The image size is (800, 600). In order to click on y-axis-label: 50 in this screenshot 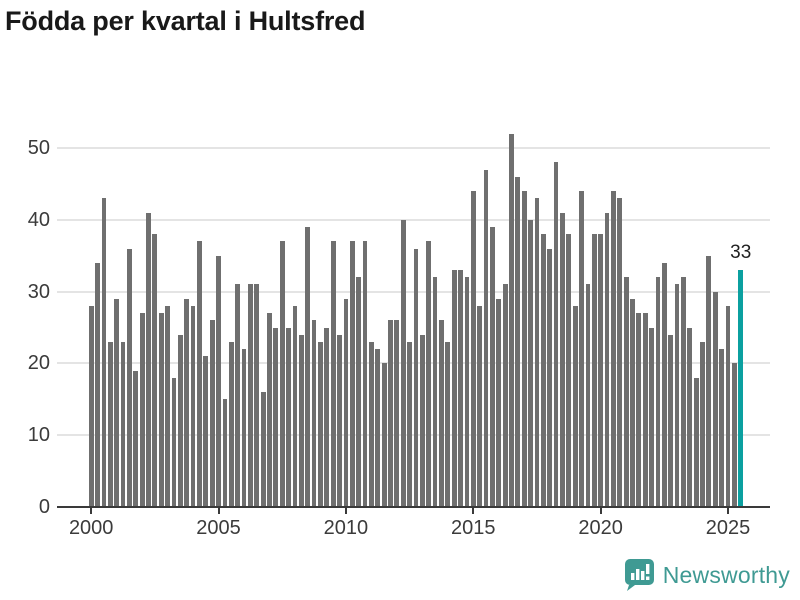, I will do `click(38, 148)`.